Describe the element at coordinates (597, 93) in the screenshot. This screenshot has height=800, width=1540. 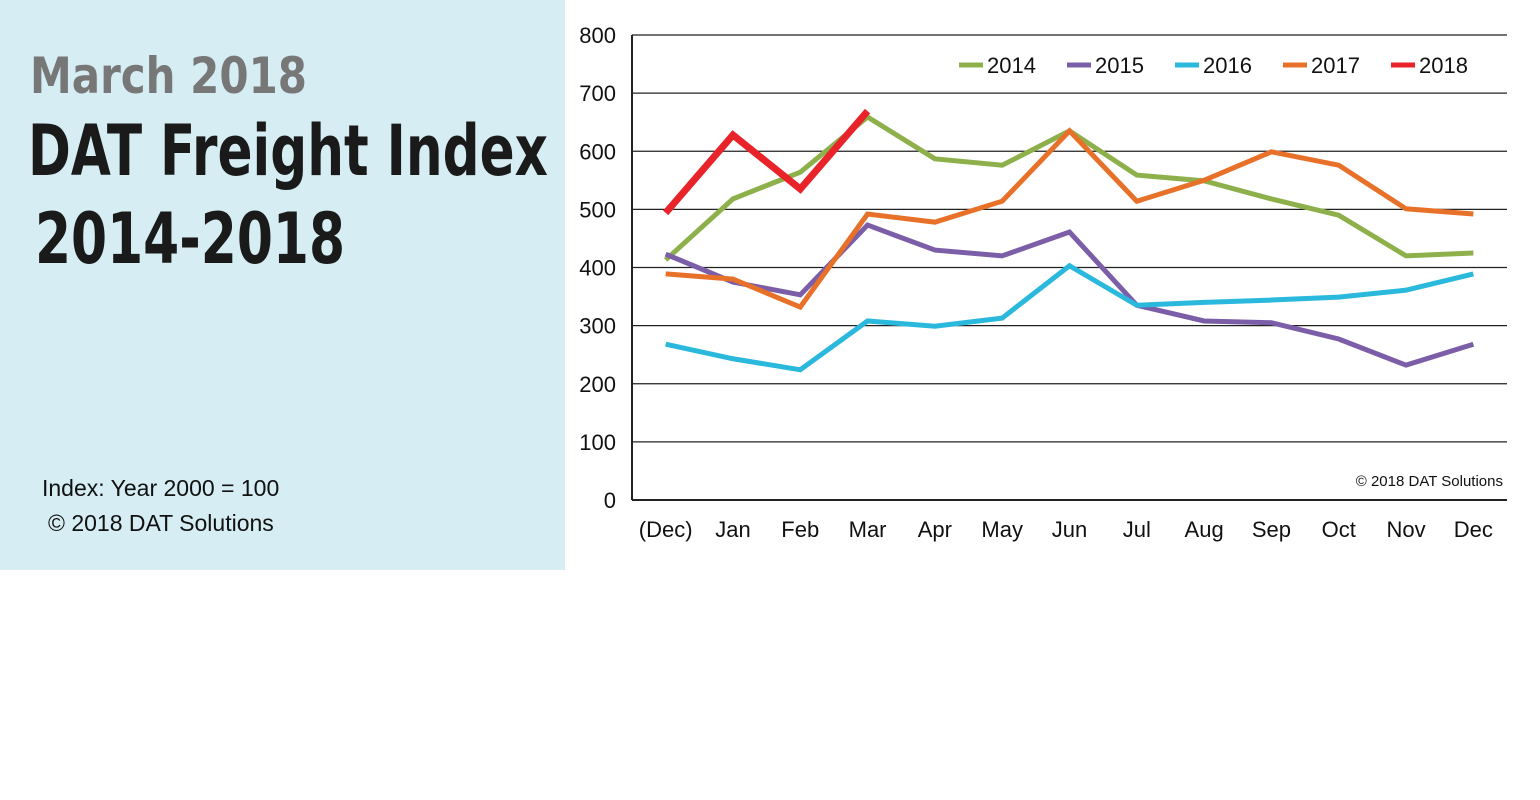
I see `y-tick-label: 700` at that location.